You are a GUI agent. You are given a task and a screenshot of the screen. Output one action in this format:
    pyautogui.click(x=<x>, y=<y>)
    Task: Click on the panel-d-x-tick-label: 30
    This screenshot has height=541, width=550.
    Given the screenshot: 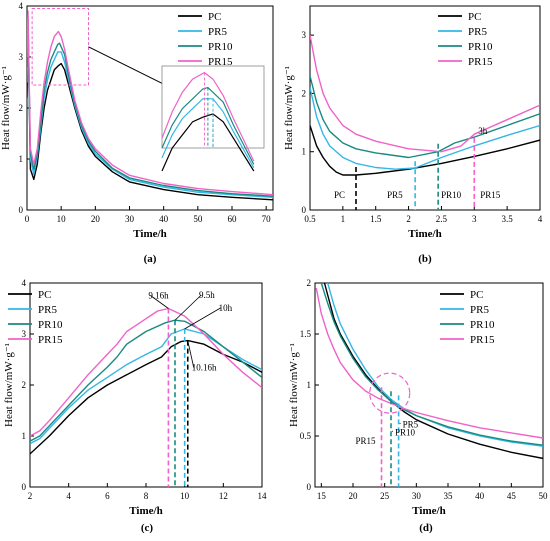 What is the action you would take?
    pyautogui.click(x=417, y=496)
    